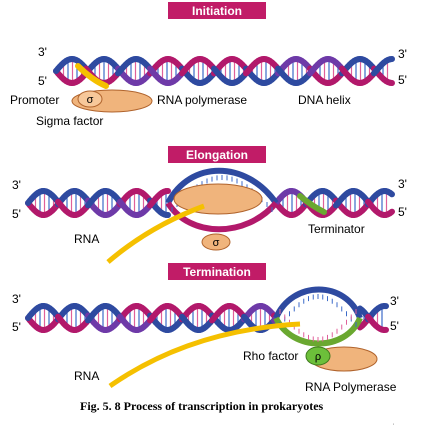 This screenshot has height=431, width=428. Describe the element at coordinates (224, 72) in the screenshot. I see `initiation-dna-helix` at that location.